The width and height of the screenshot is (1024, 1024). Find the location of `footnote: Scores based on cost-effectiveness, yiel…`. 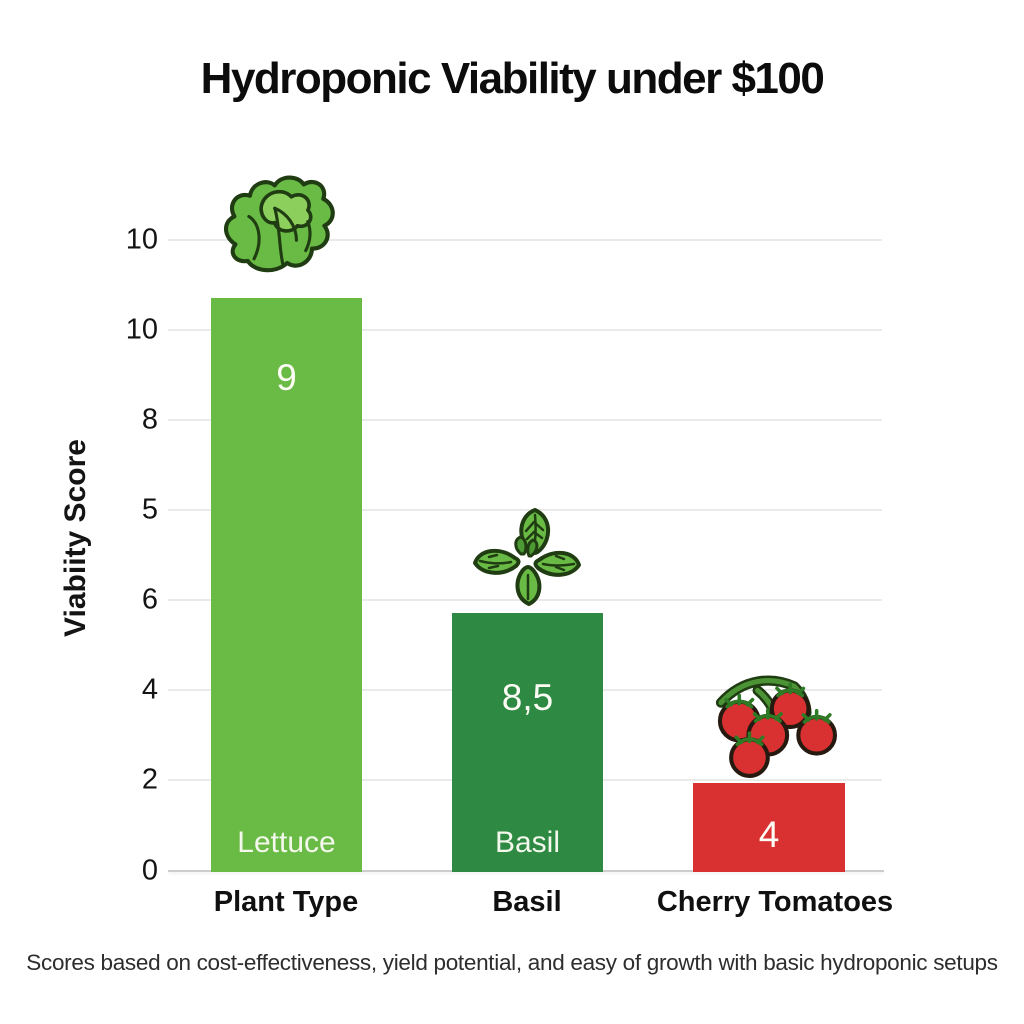

footnote: Scores based on cost-effectiveness, yiel… is located at coordinates (512, 962).